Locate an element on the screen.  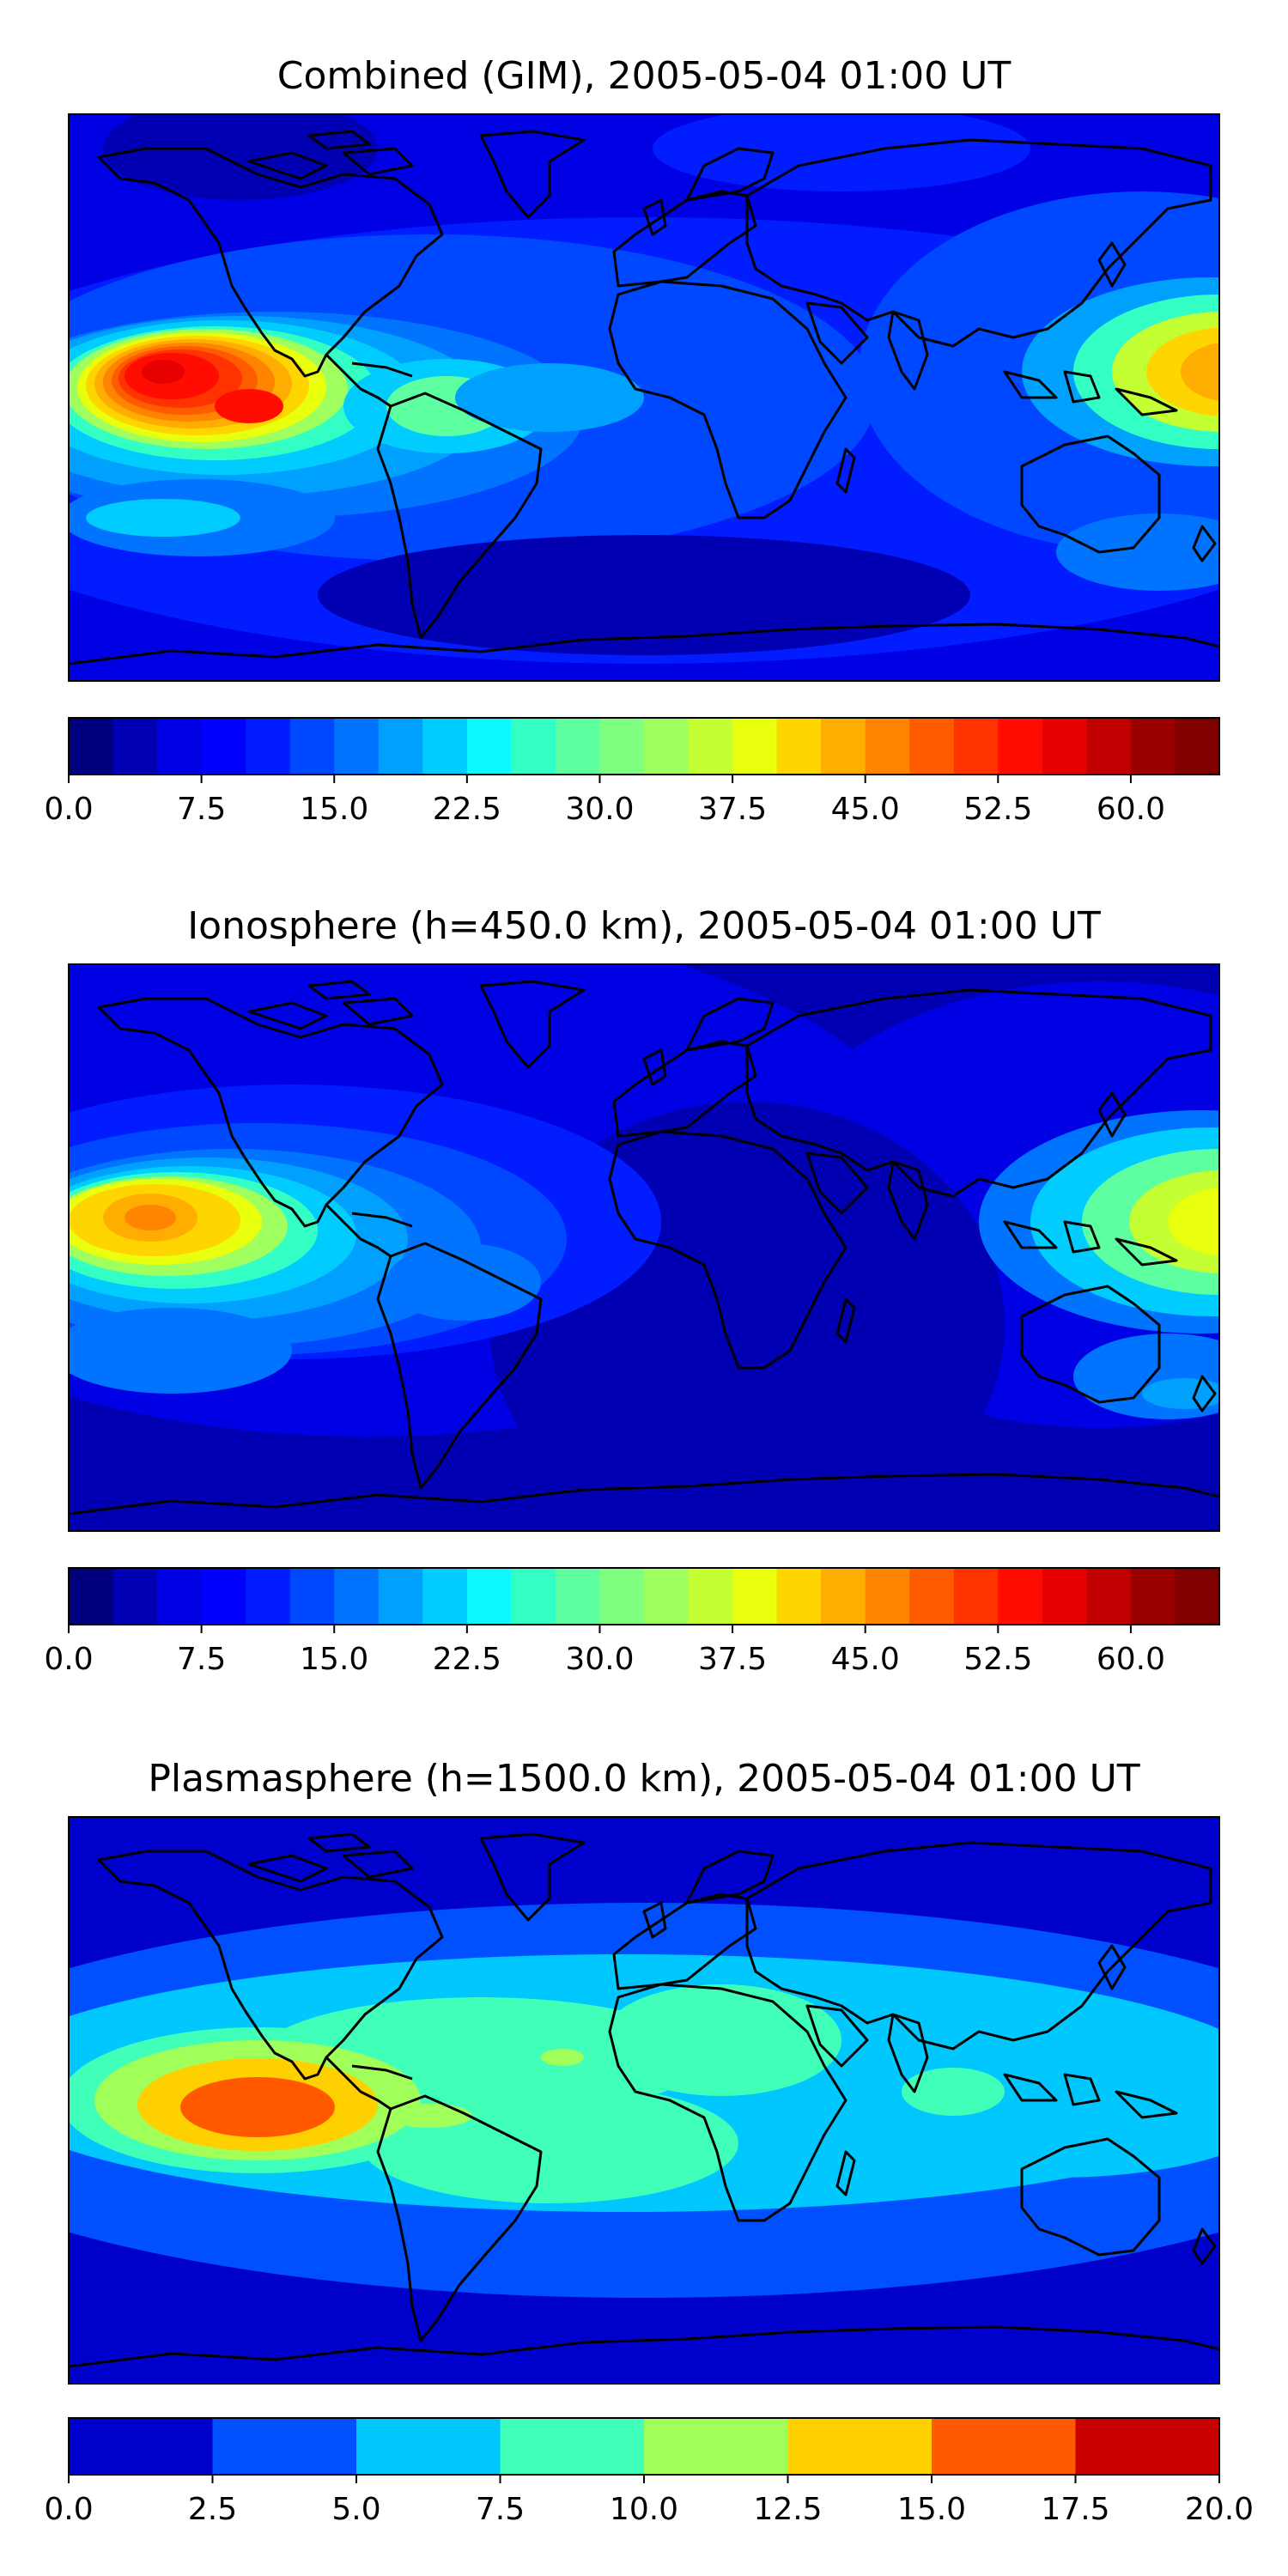
panel-title: Combined (GIM), 2005-05-04 01:00 UT is located at coordinates (644, 76).